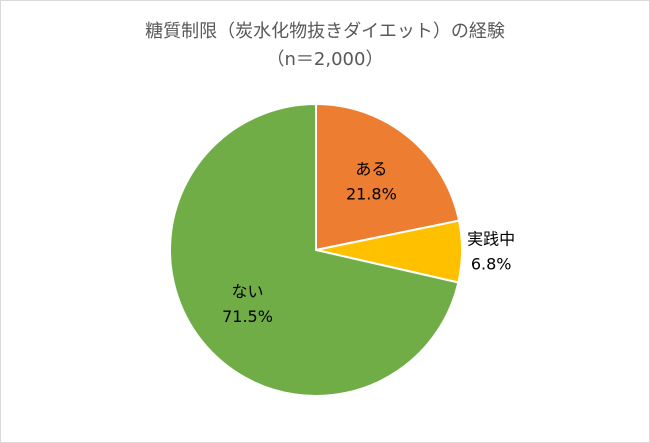  I want to click on slice-value-label: 21.8%, so click(371, 194).